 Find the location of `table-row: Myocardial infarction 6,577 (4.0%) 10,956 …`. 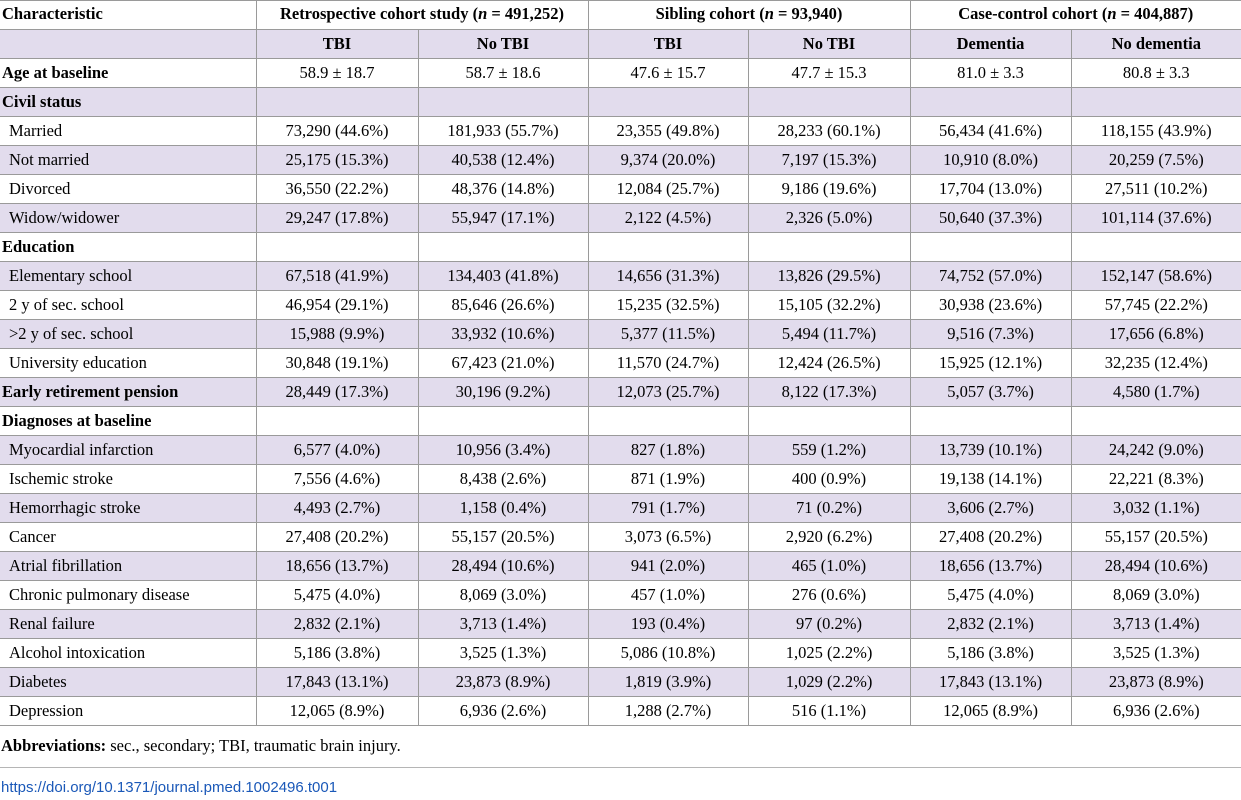

table-row: Myocardial infarction 6,577 (4.0%) 10,956 … is located at coordinates (620, 450).